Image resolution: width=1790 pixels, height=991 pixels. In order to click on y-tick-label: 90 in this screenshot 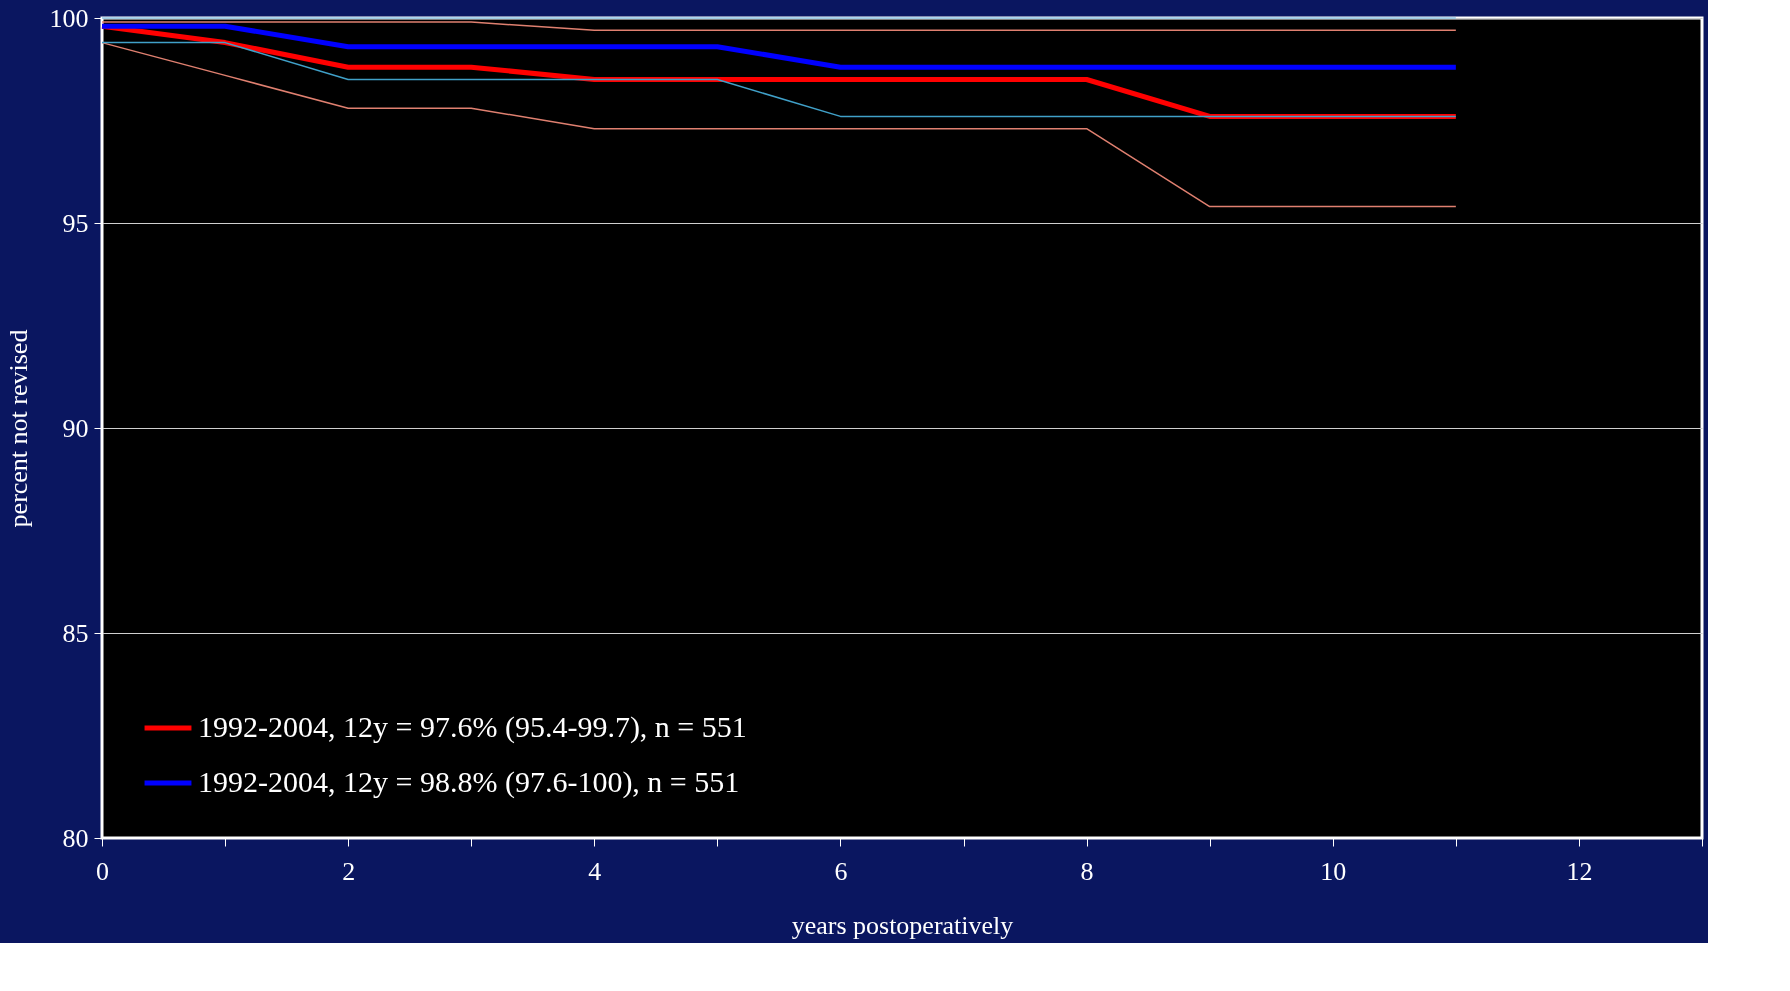, I will do `click(75, 428)`.